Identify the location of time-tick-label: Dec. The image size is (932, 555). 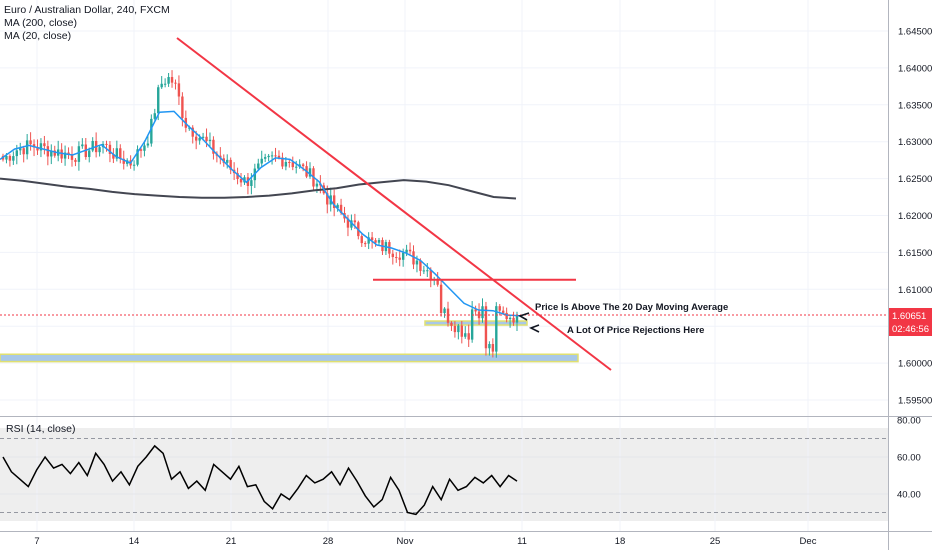
(808, 541).